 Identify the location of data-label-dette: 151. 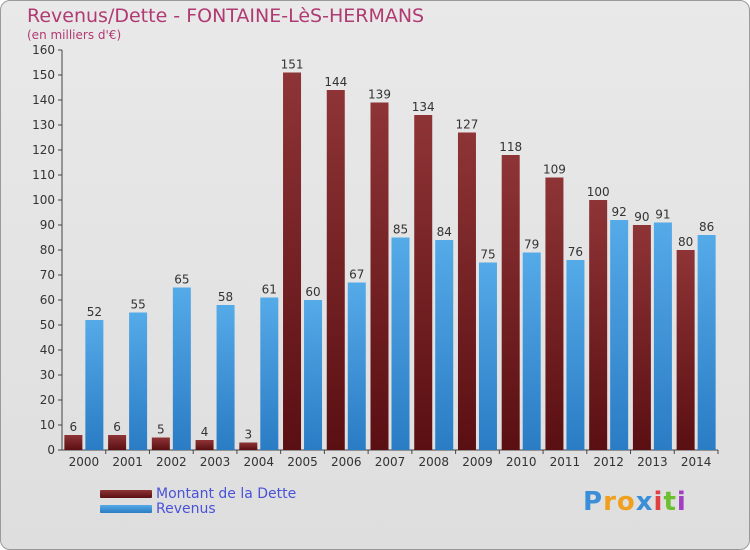
(292, 65).